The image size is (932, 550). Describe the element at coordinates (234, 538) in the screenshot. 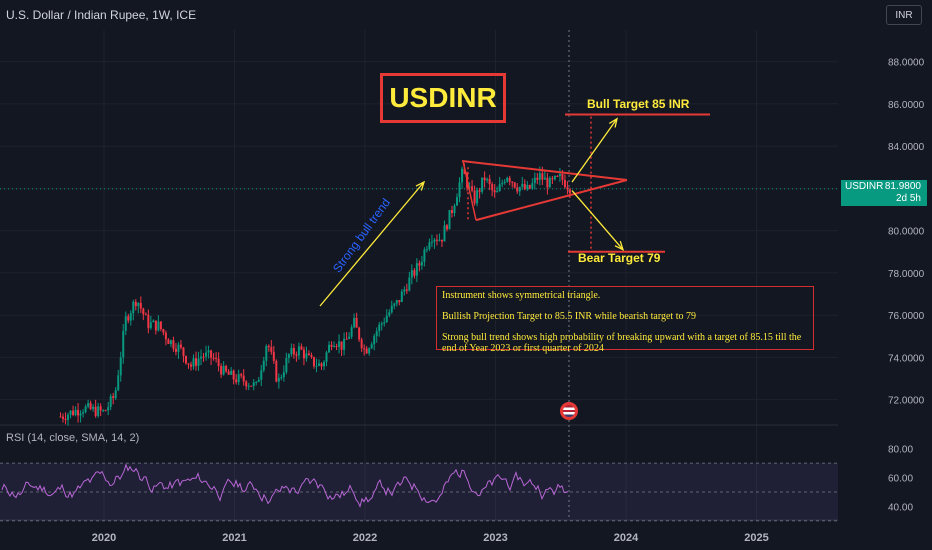

I see `time-tick-label: 2021` at that location.